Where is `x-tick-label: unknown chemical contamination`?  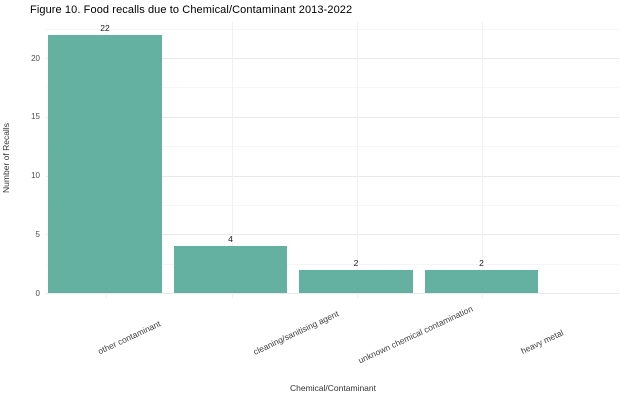 x-tick-label: unknown chemical contamination is located at coordinates (415, 334).